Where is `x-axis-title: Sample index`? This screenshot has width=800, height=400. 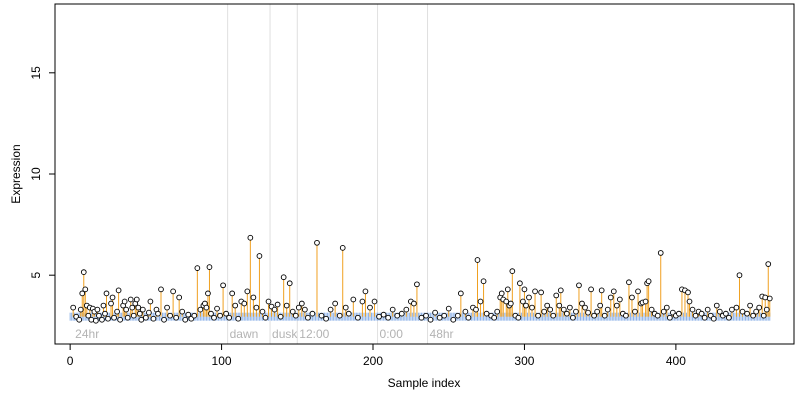
x-axis-title: Sample index is located at coordinates (424, 383).